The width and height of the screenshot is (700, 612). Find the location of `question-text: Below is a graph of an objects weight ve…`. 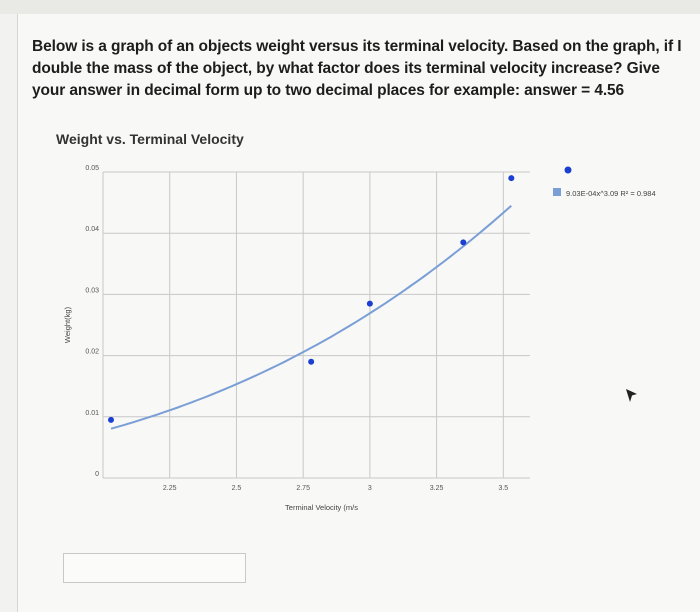

question-text: Below is a graph of an objects weight ve… is located at coordinates (357, 69).